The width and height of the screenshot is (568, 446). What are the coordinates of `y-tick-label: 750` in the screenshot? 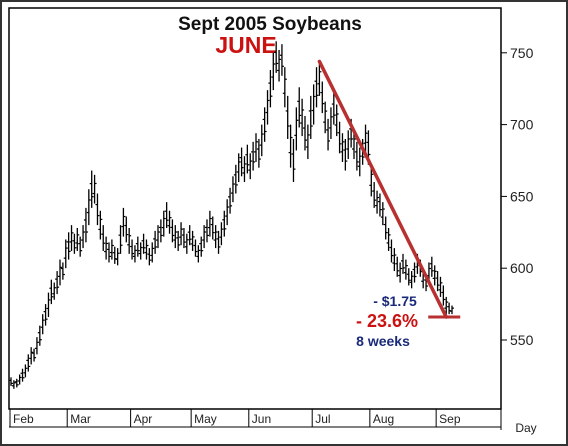 It's located at (522, 53).